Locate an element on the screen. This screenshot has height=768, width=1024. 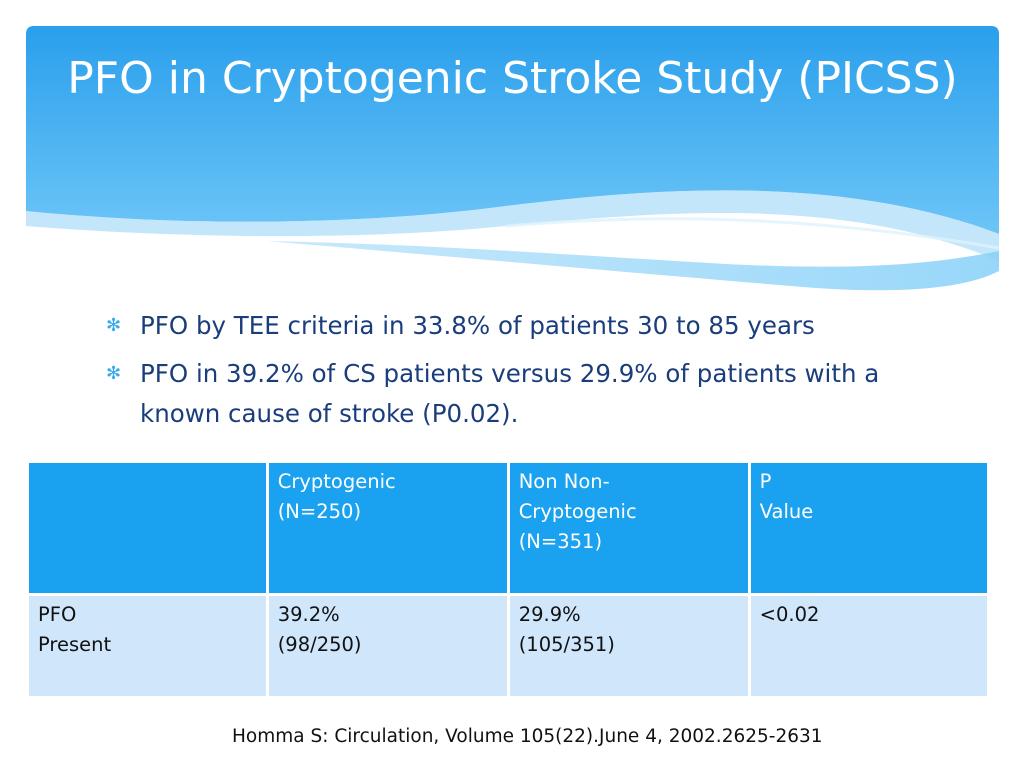
table-cell: PFO Present is located at coordinates (147, 646).